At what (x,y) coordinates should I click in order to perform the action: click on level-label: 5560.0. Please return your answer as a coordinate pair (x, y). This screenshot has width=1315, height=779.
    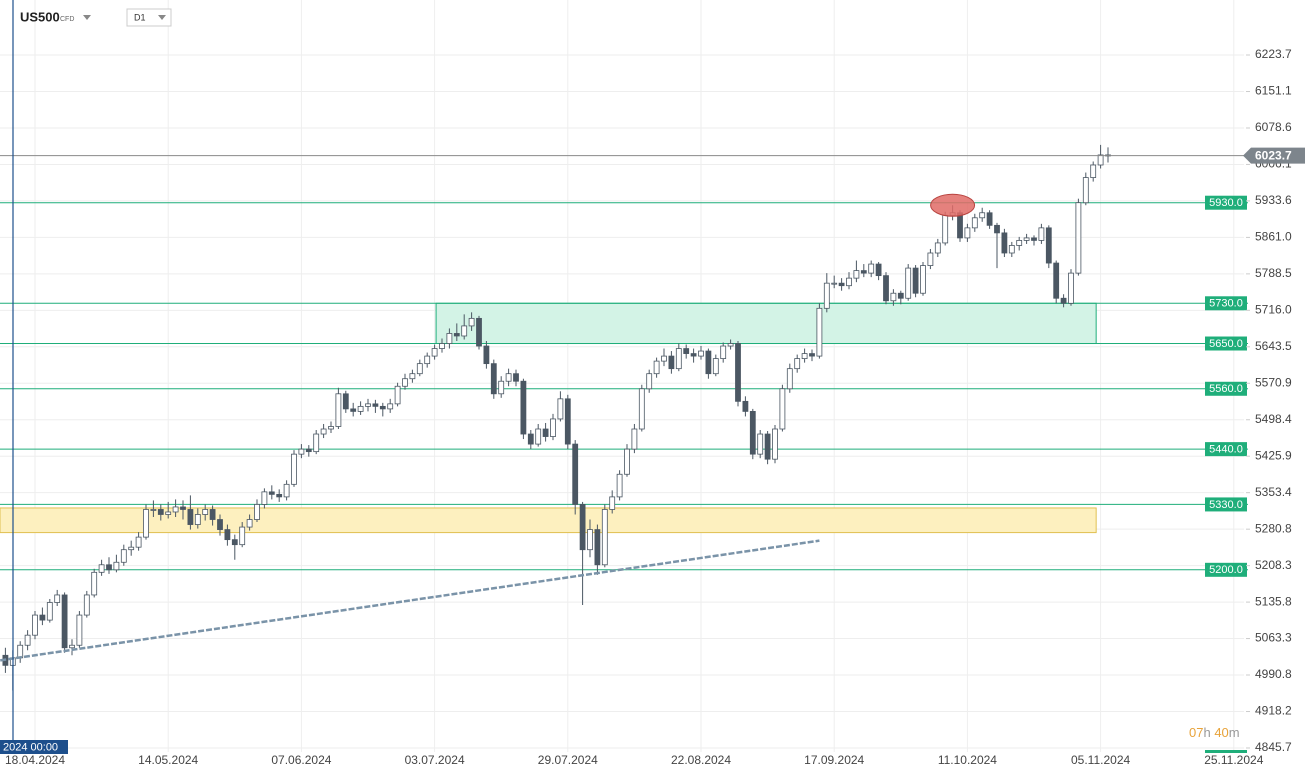
    Looking at the image, I should click on (1226, 389).